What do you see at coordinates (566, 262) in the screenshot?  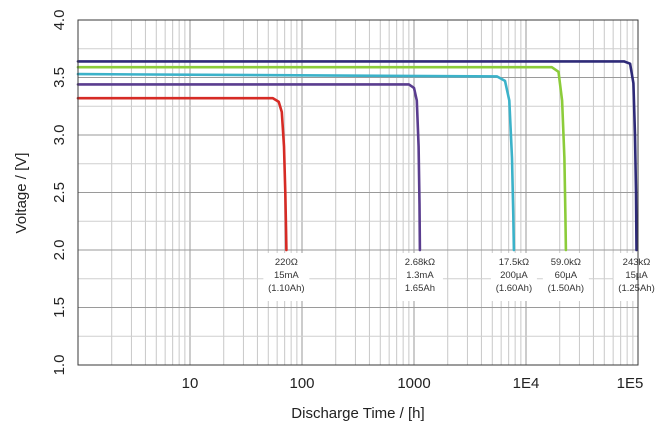 I see `annotation-label: 59.0kΩ` at bounding box center [566, 262].